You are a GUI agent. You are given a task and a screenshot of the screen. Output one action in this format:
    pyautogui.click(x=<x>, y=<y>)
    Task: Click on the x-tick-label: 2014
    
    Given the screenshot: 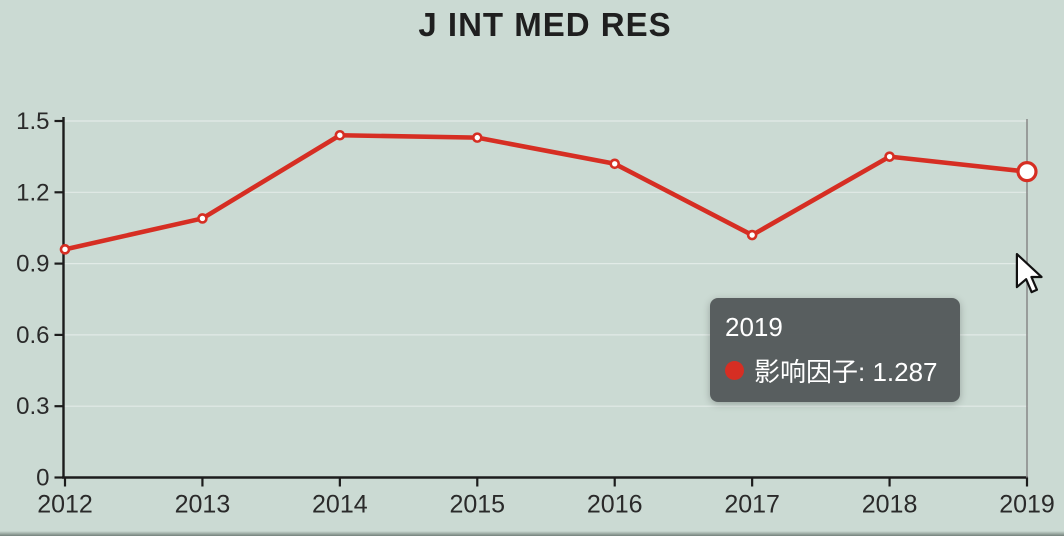 What is the action you would take?
    pyautogui.click(x=340, y=505)
    